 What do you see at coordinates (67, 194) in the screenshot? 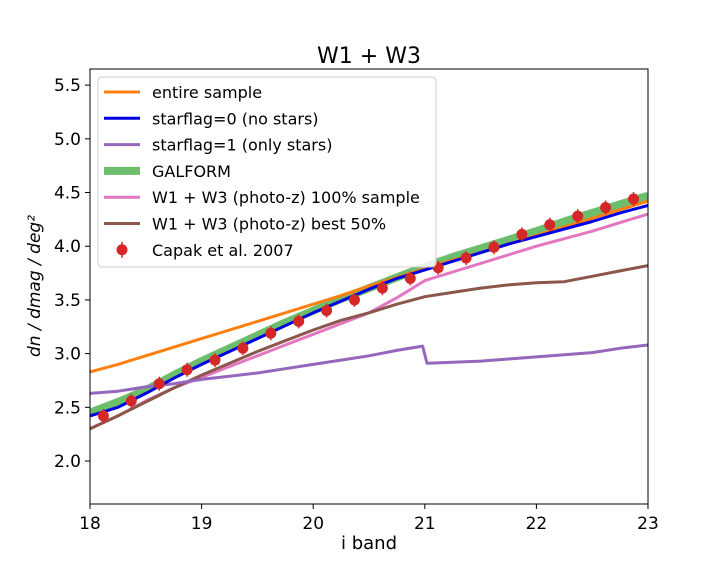
I see `y-tick-label: 4.5` at bounding box center [67, 194].